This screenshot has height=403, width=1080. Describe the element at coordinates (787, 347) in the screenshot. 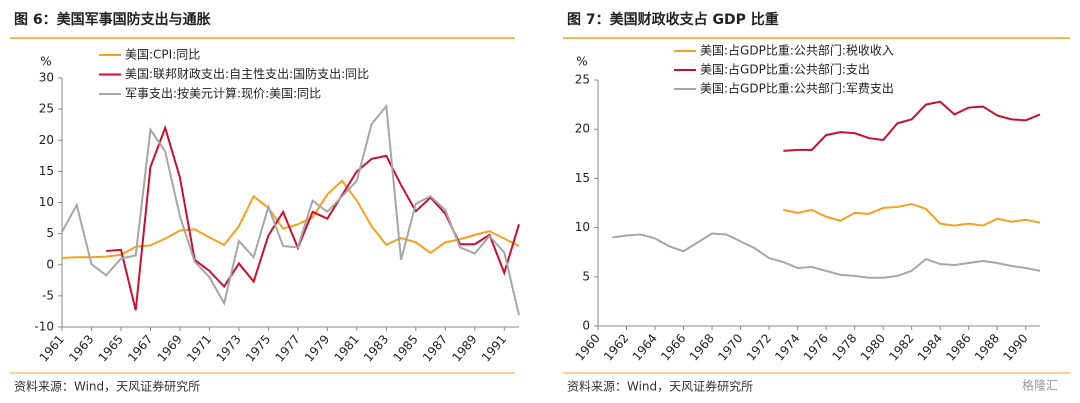

I see `x-tick-label: 1974` at that location.